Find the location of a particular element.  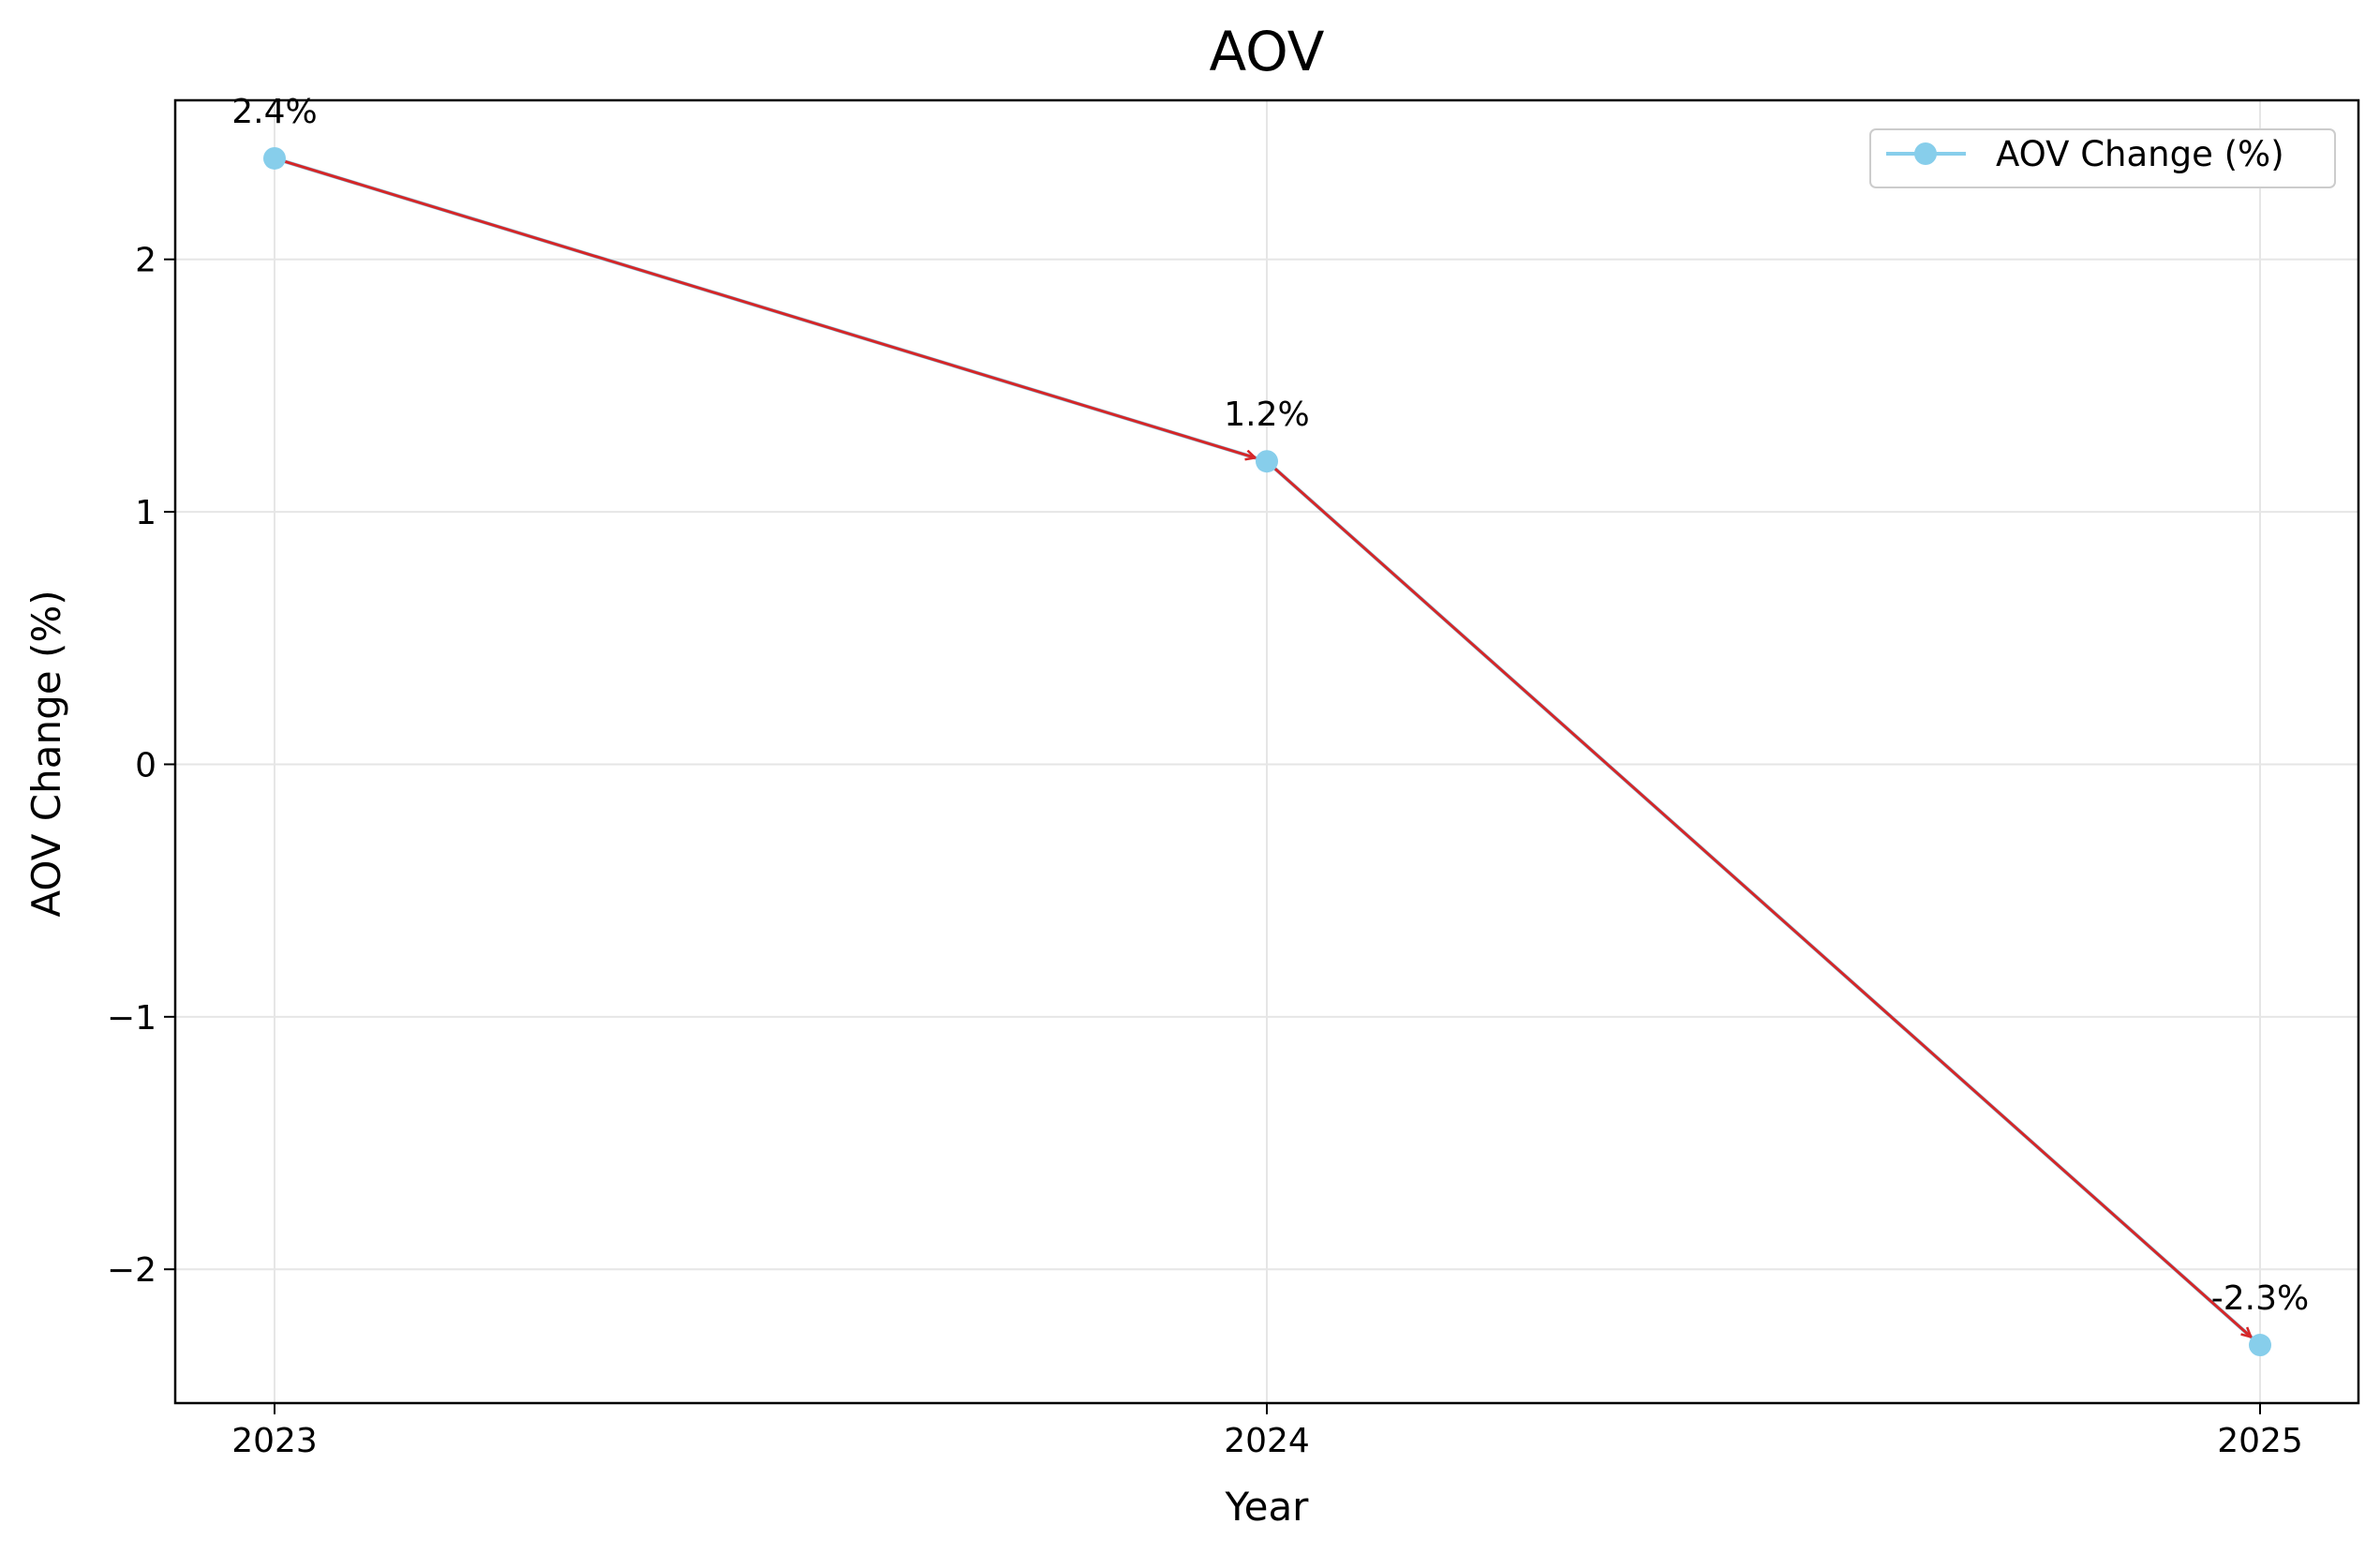

y-tick-label: −1 is located at coordinates (131, 1018).